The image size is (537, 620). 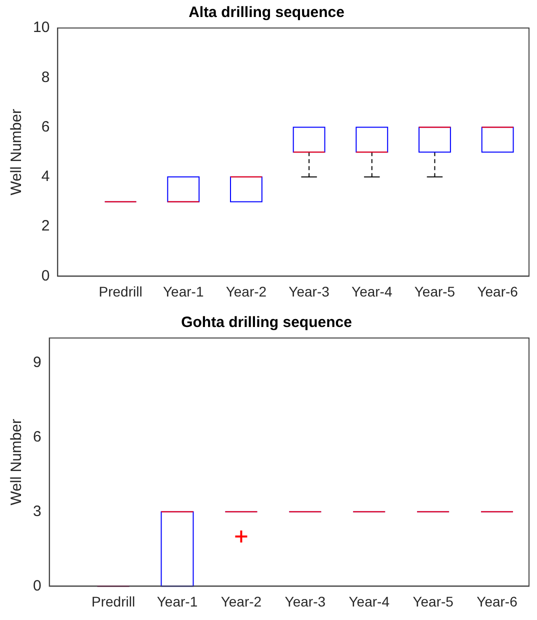 I want to click on y-tick-label: 9, so click(x=37, y=362).